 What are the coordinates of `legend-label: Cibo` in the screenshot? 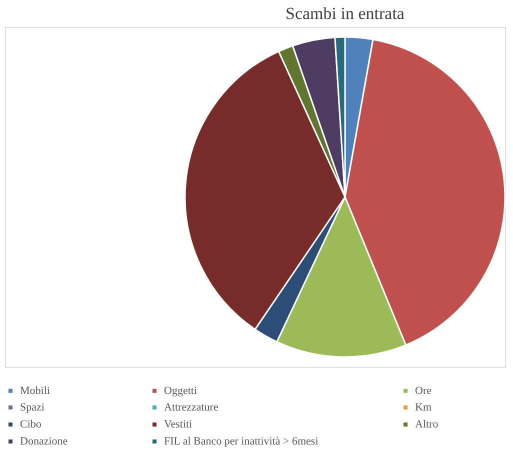 It's located at (31, 424).